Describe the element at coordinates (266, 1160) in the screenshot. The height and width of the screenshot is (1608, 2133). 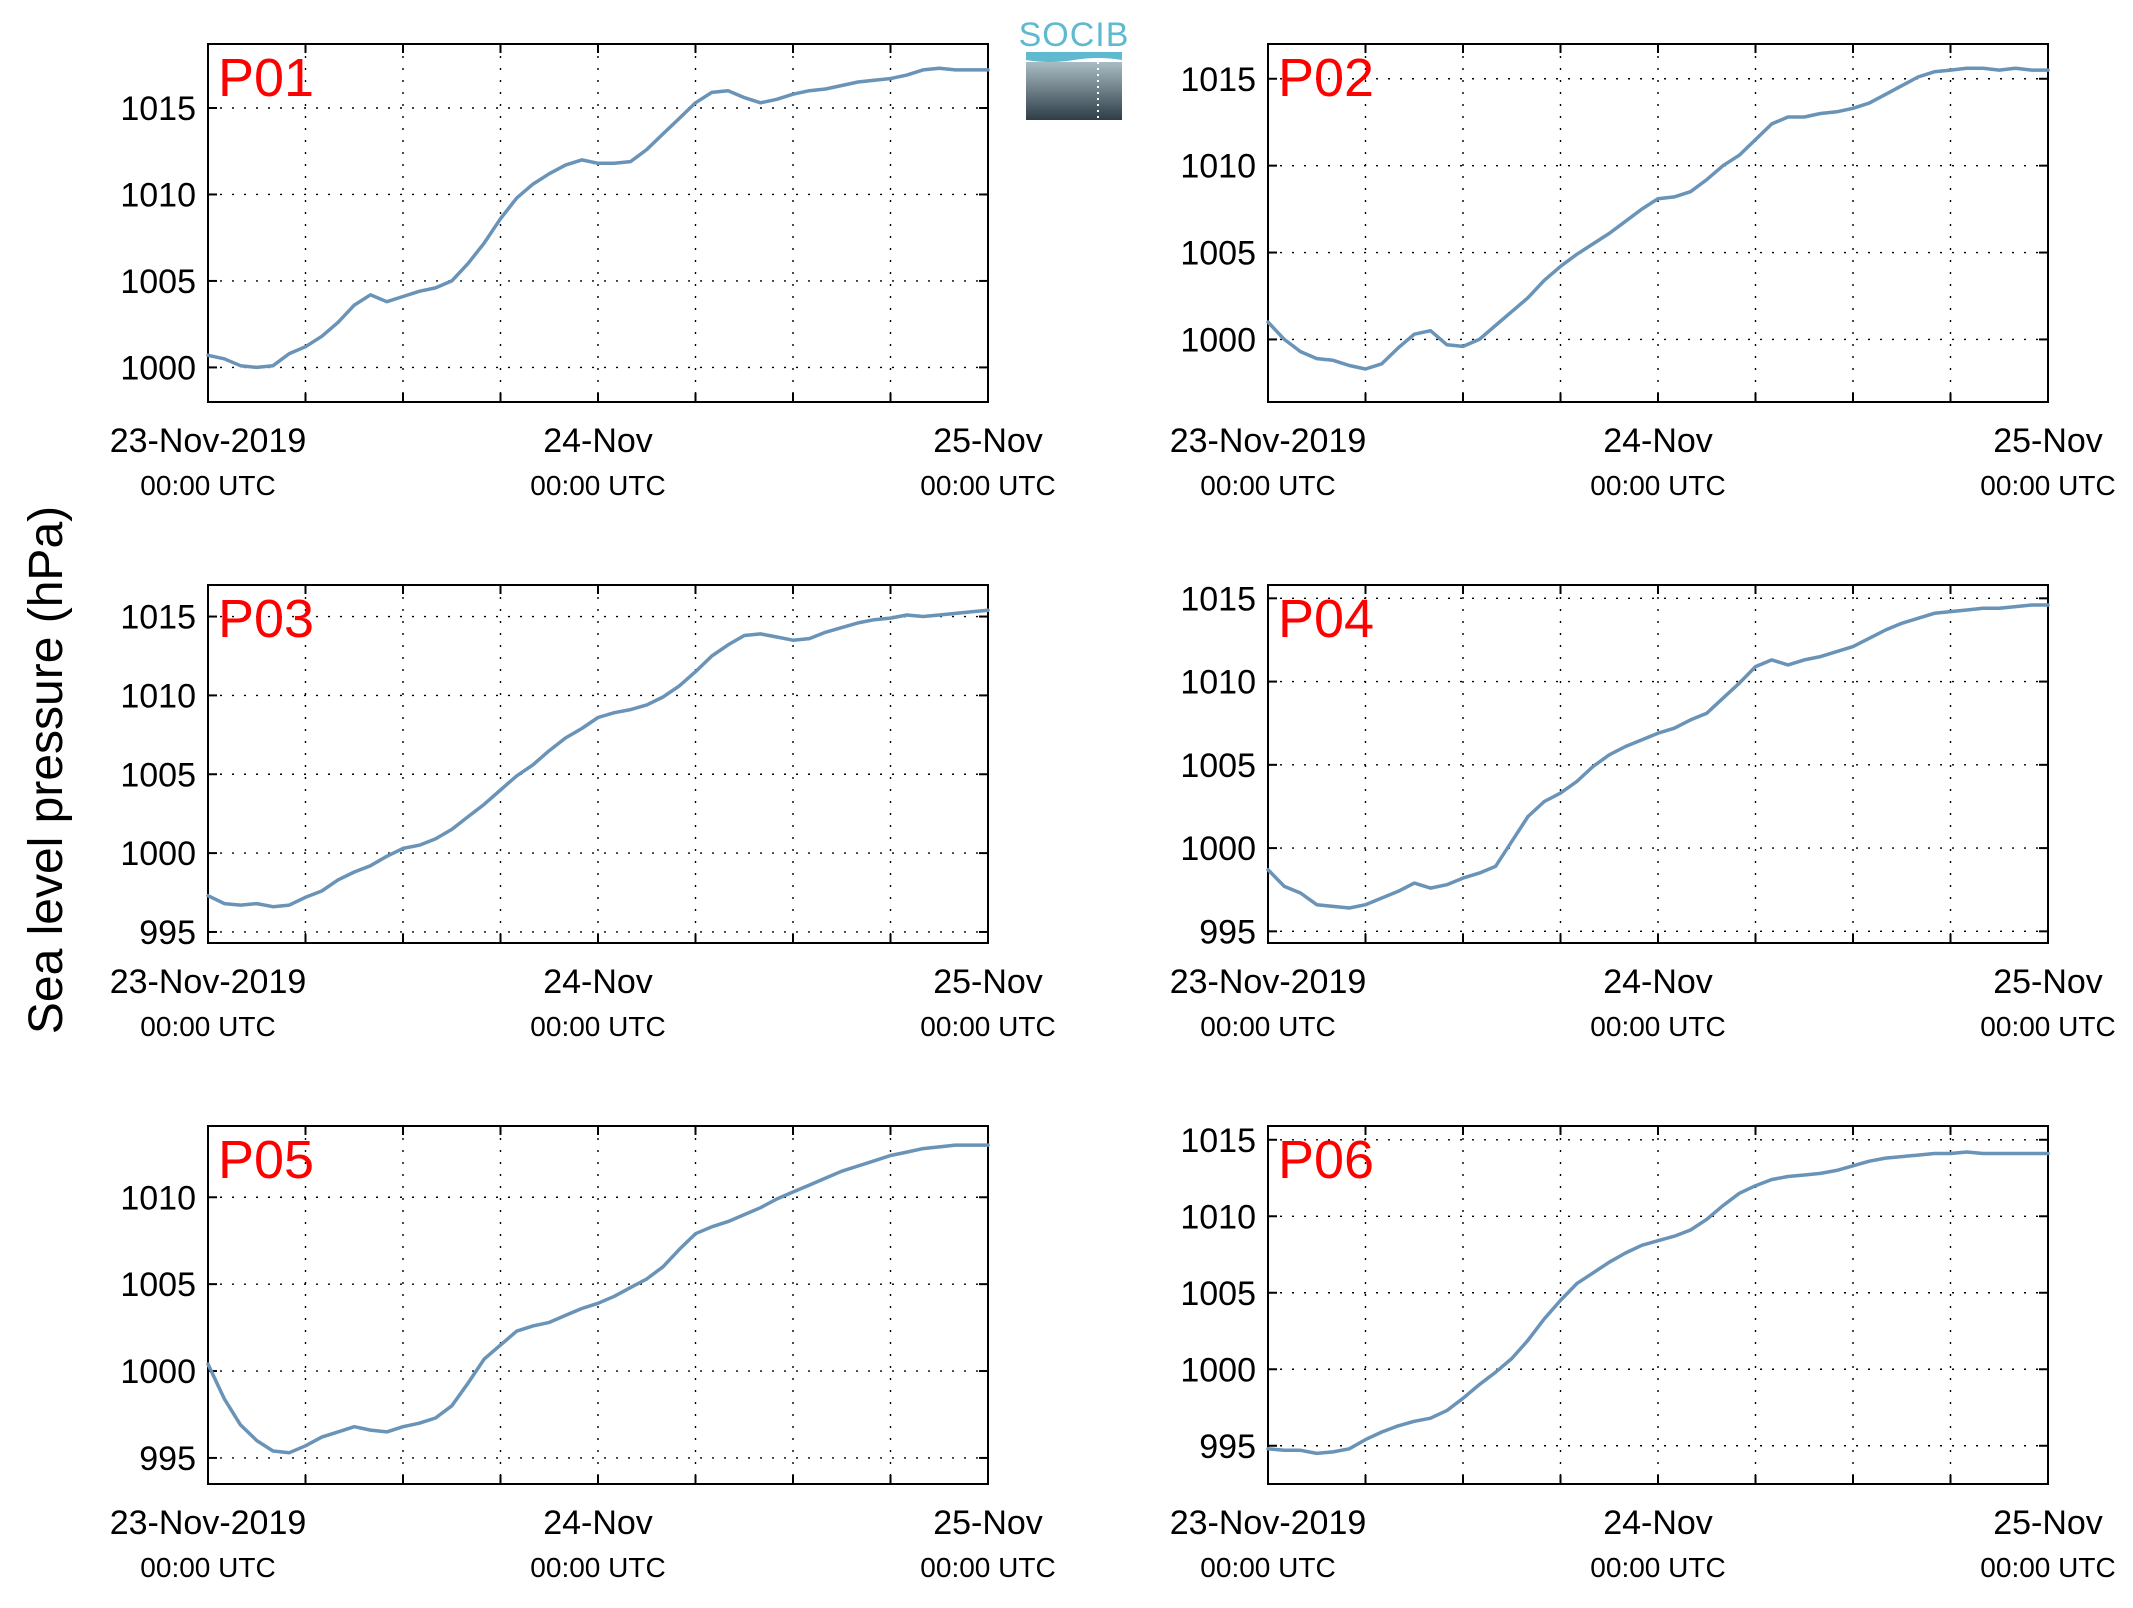
I see `panel-label: P05` at that location.